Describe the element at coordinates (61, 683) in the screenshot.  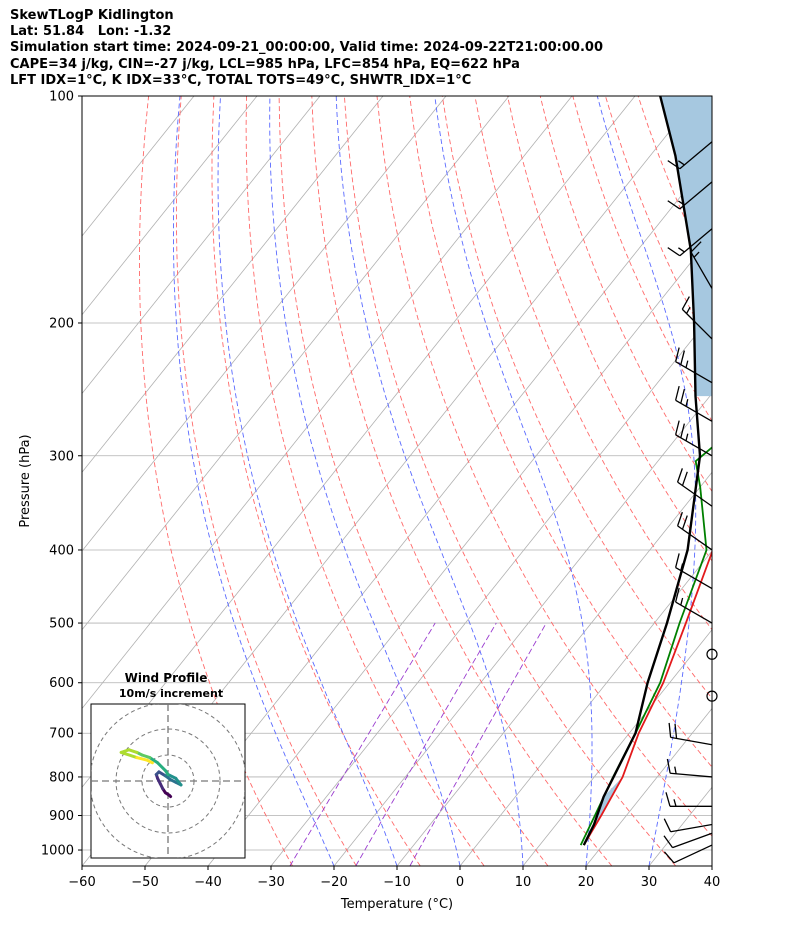
I see `y-tick-label: 600` at that location.